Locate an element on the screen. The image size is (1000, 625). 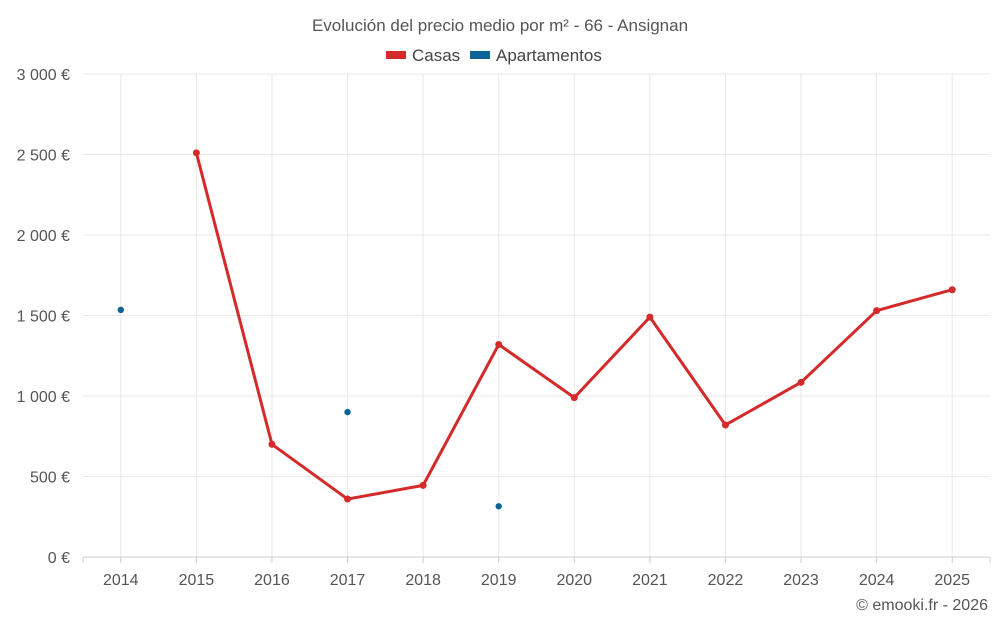
legend-item-apartamentos: Apartamentos is located at coordinates (536, 55).